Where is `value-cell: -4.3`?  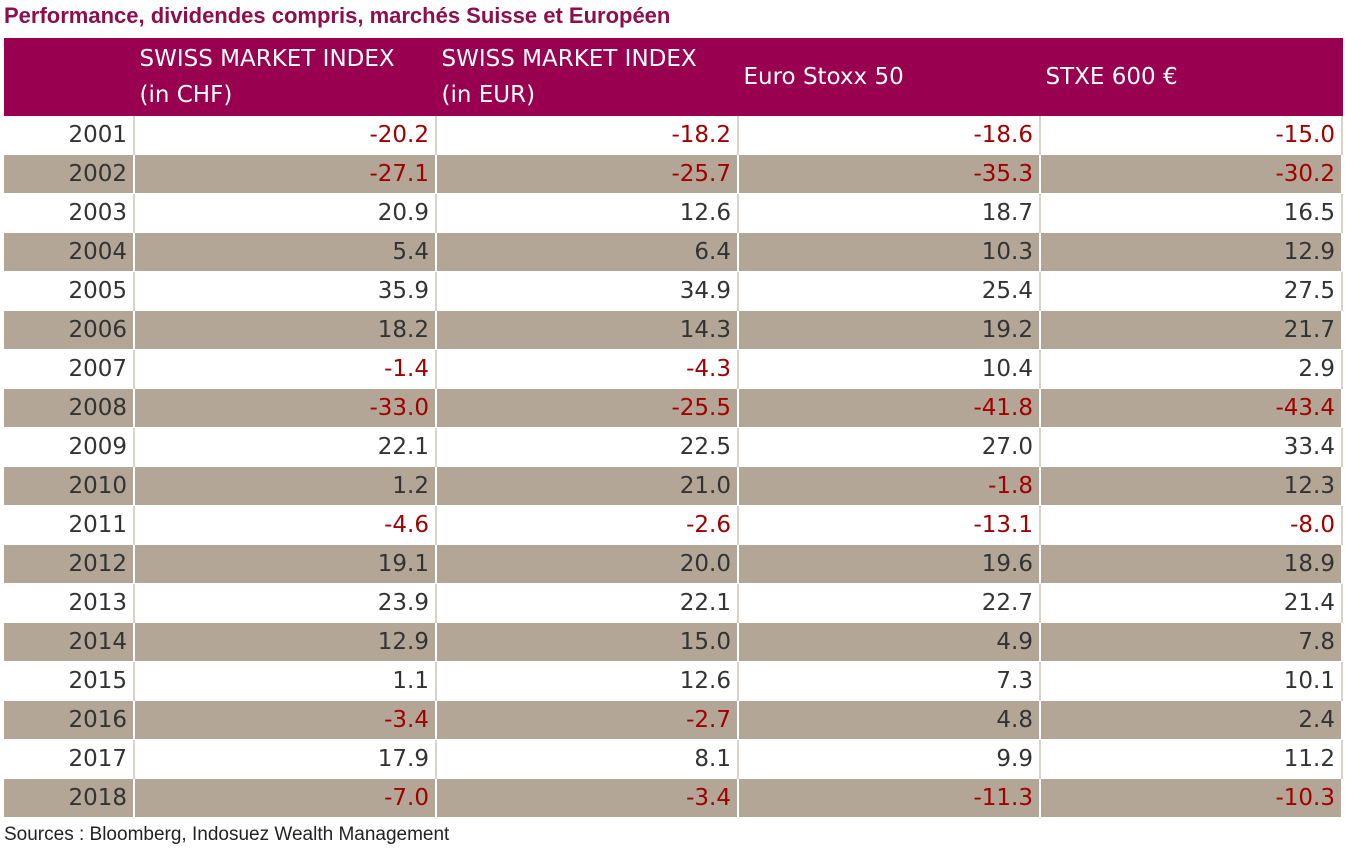 value-cell: -4.3 is located at coordinates (587, 369).